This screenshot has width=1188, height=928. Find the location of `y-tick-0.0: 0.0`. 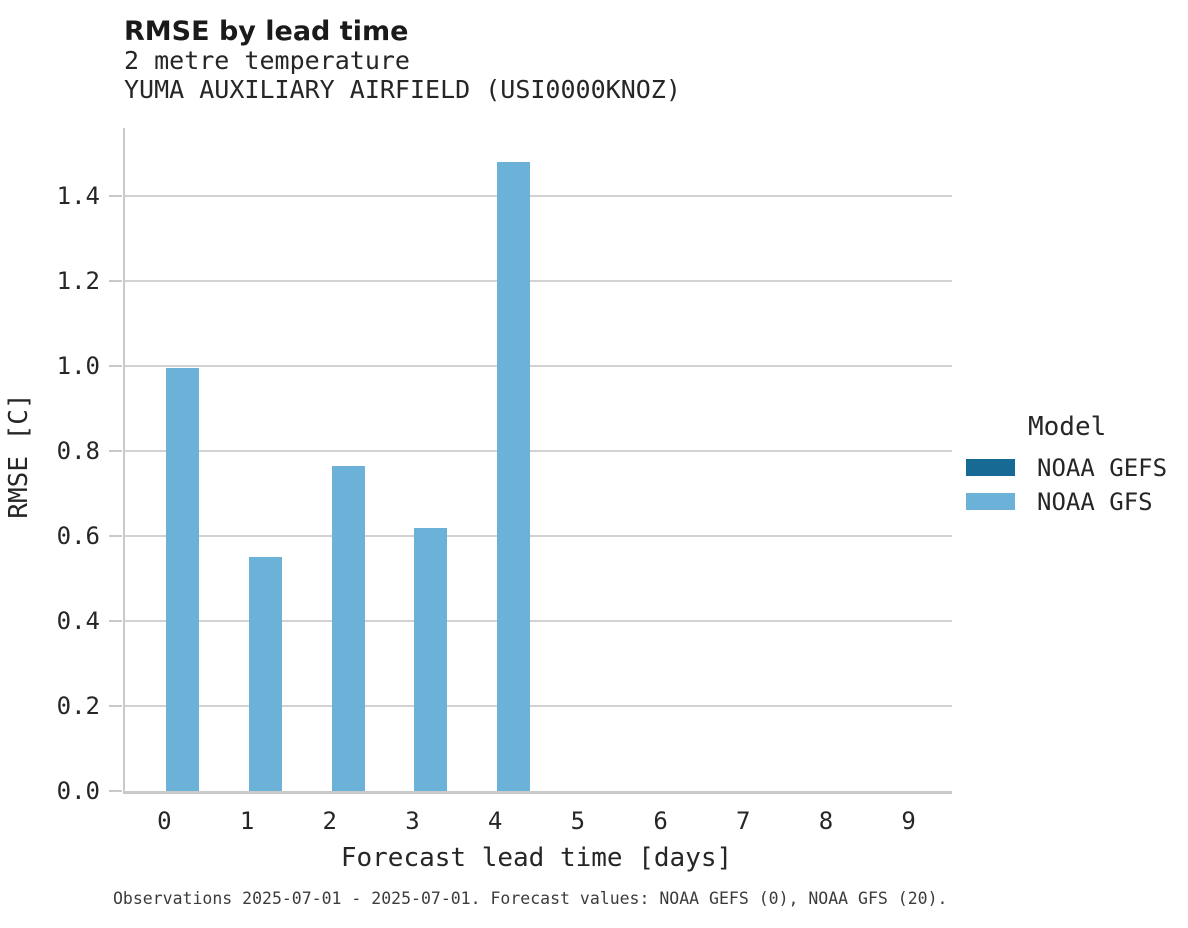

y-tick-0.0: 0.0 is located at coordinates (78, 791).